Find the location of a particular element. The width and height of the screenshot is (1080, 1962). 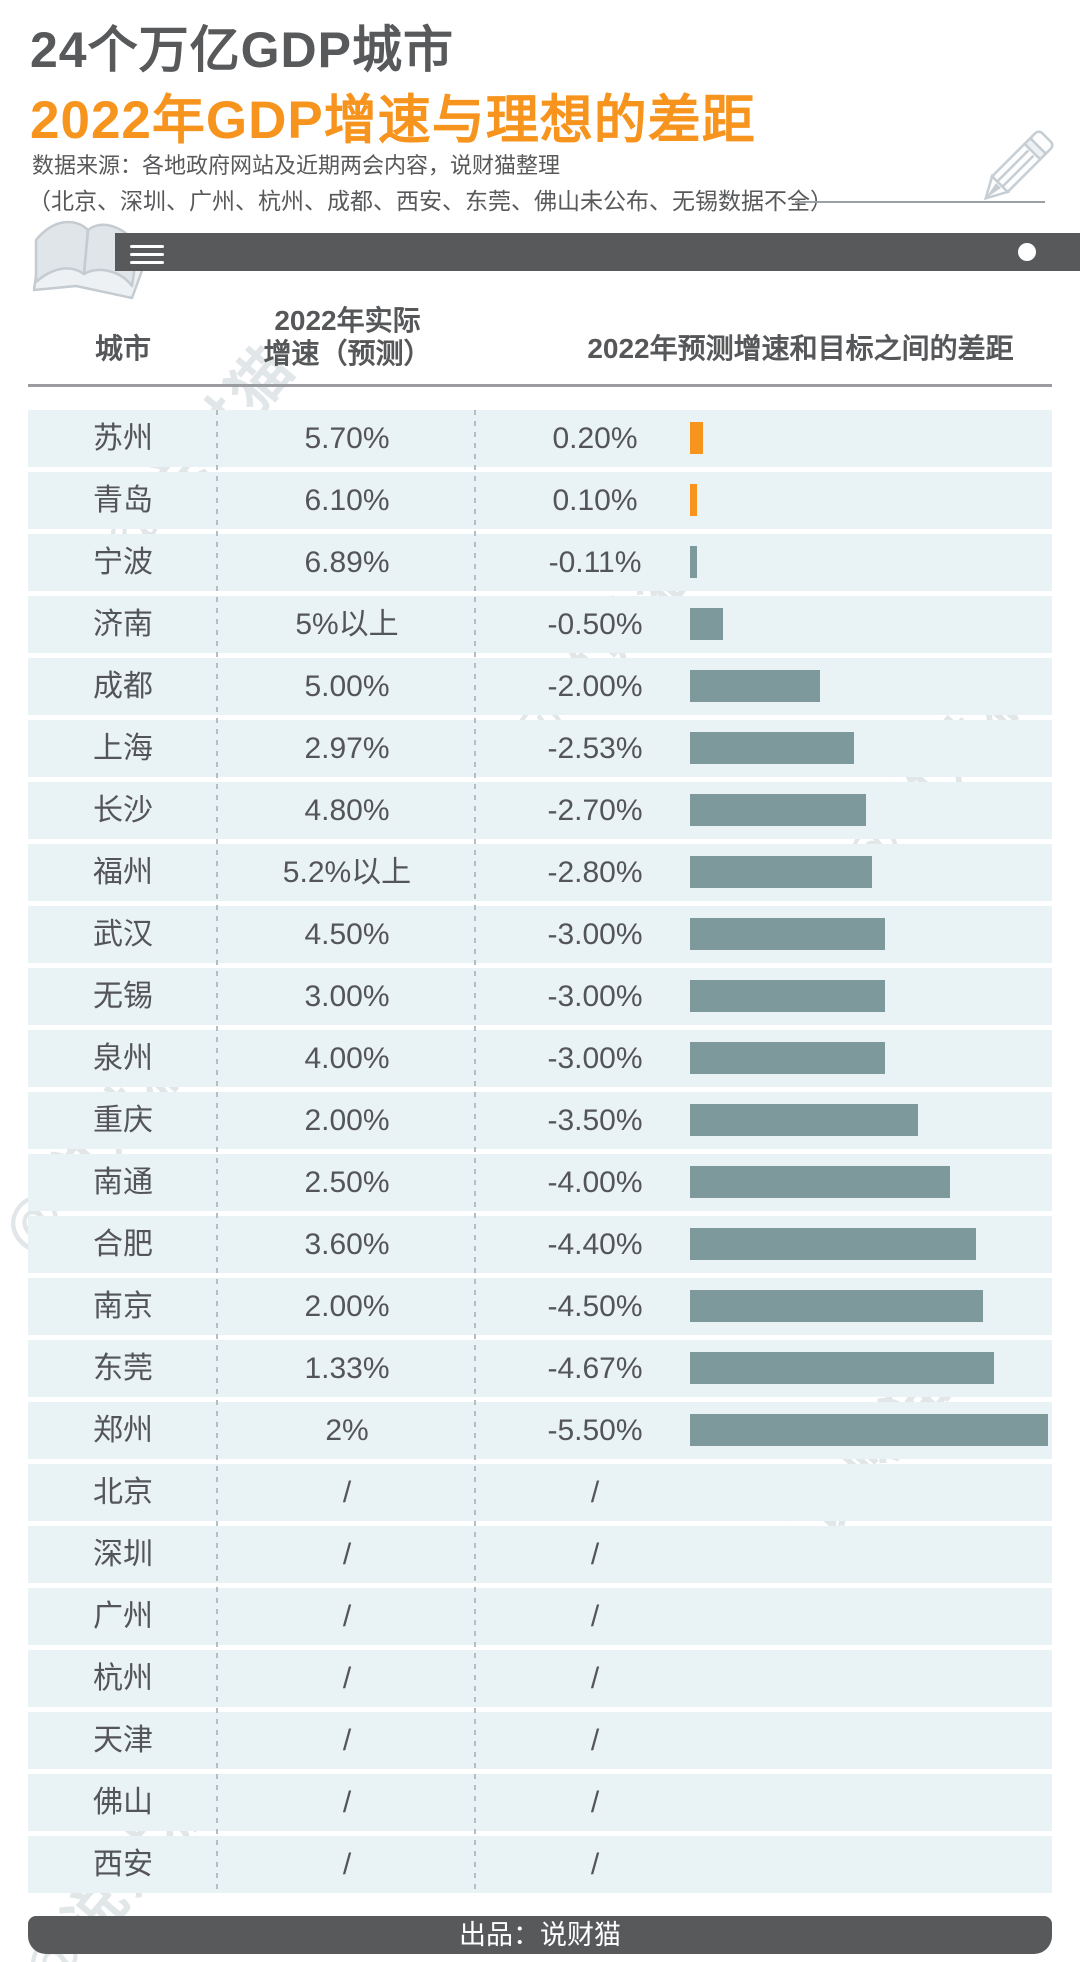

city-name: 青岛 is located at coordinates (123, 500).